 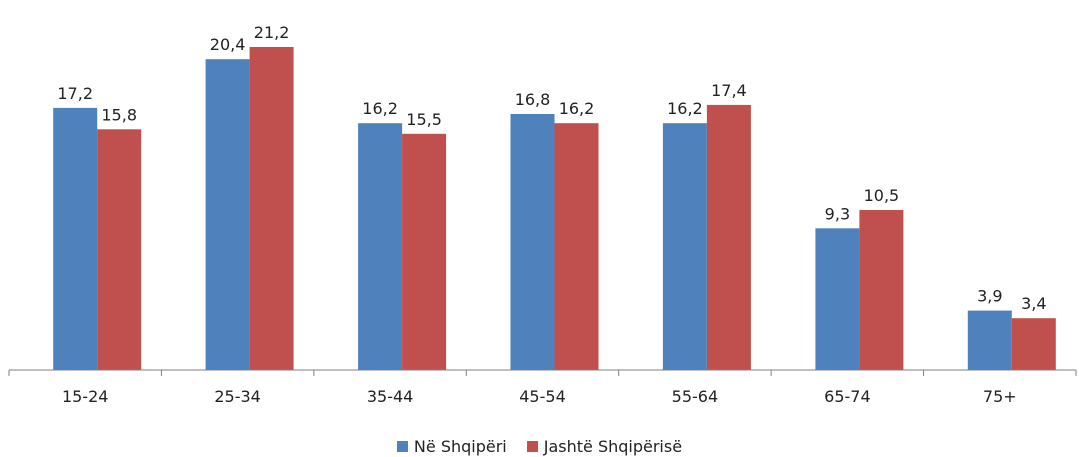 What do you see at coordinates (989, 296) in the screenshot?
I see `data-label-series-1-75+: 3,9` at bounding box center [989, 296].